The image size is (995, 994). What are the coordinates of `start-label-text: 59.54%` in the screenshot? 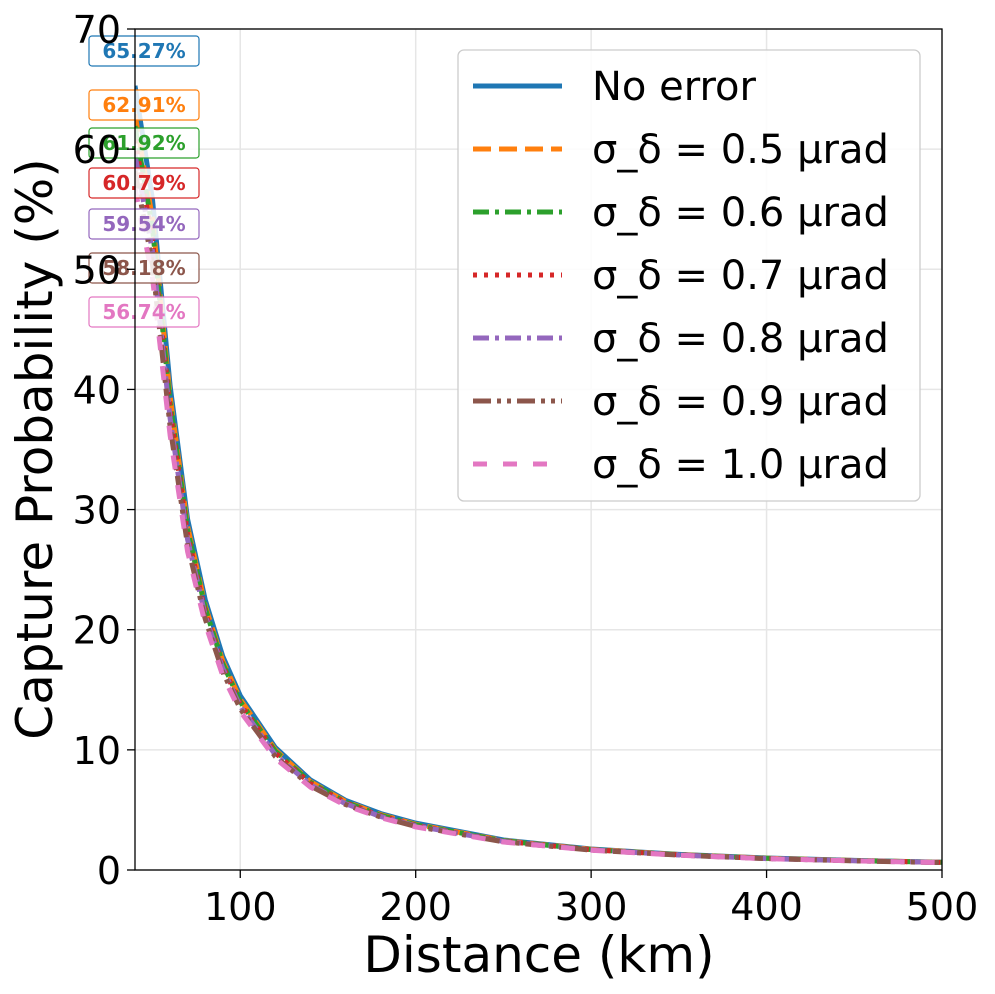 It's located at (143, 224).